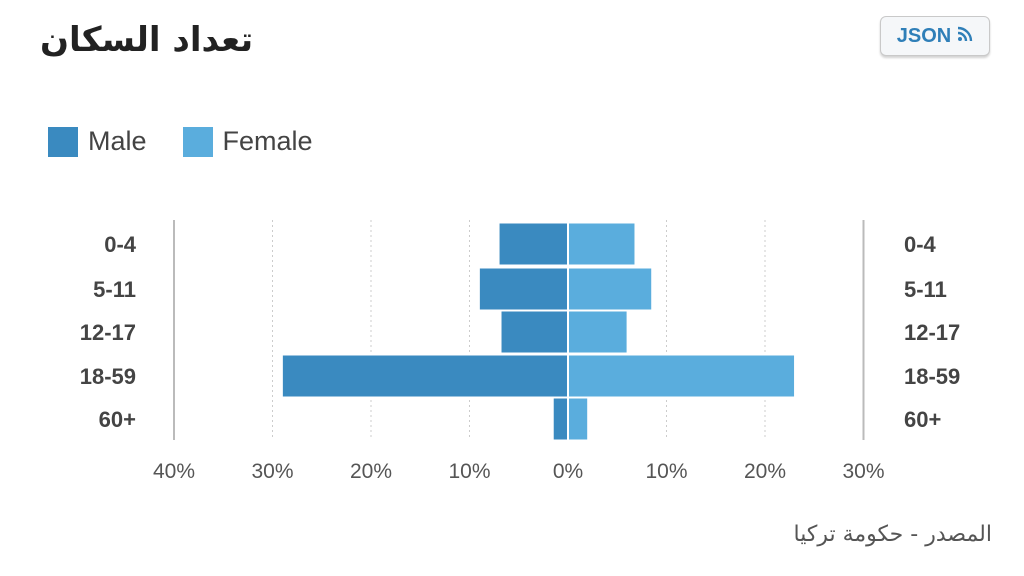  Describe the element at coordinates (922, 419) in the screenshot. I see `category-label-right: 60+` at that location.